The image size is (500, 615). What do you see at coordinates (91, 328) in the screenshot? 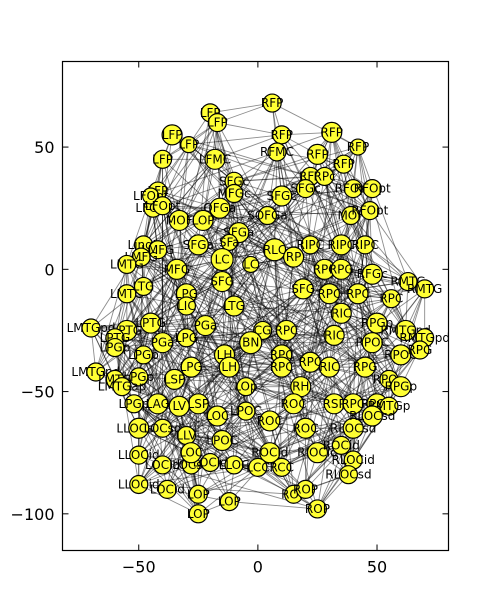
I see `node-label: LMTGpd` at bounding box center [91, 328].